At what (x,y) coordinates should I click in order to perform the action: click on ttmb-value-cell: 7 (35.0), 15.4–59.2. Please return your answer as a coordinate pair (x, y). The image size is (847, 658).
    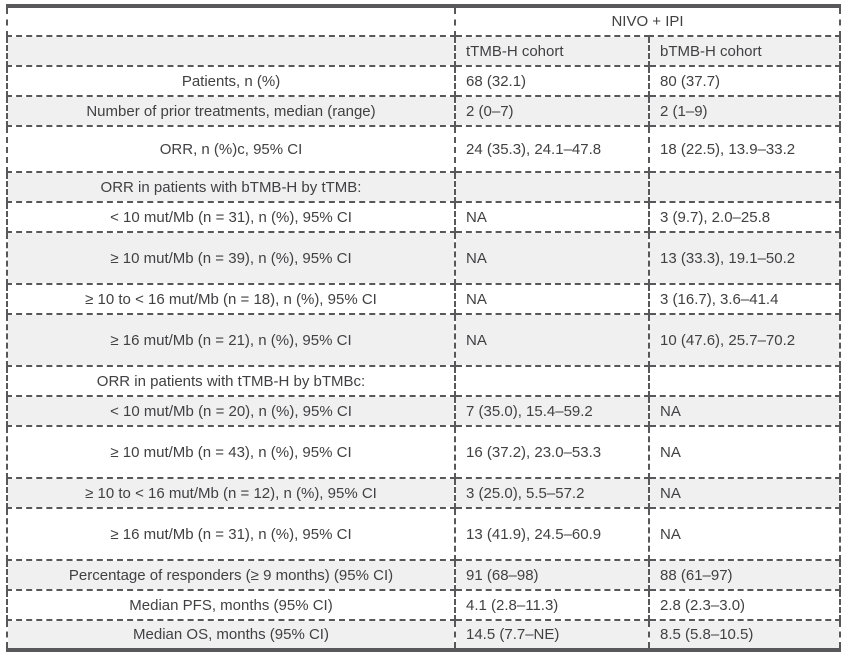
    Looking at the image, I should click on (552, 411).